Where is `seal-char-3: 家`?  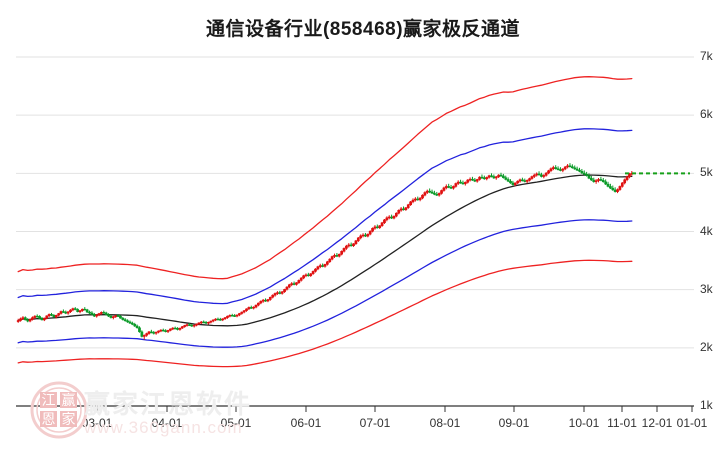 seal-char-3: 家 is located at coordinates (69, 419).